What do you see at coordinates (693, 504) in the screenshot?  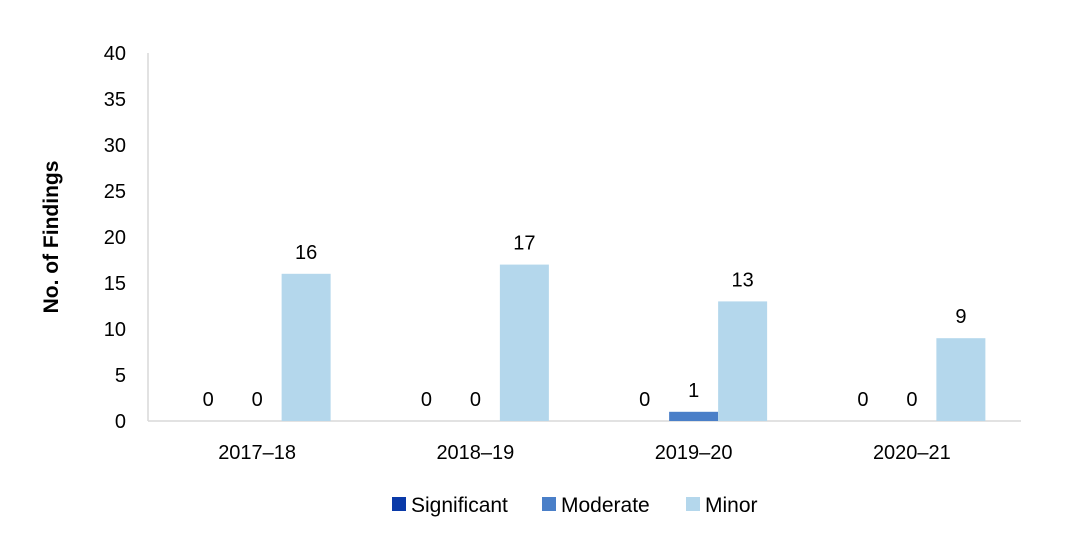 I see `legend-swatch-minor` at bounding box center [693, 504].